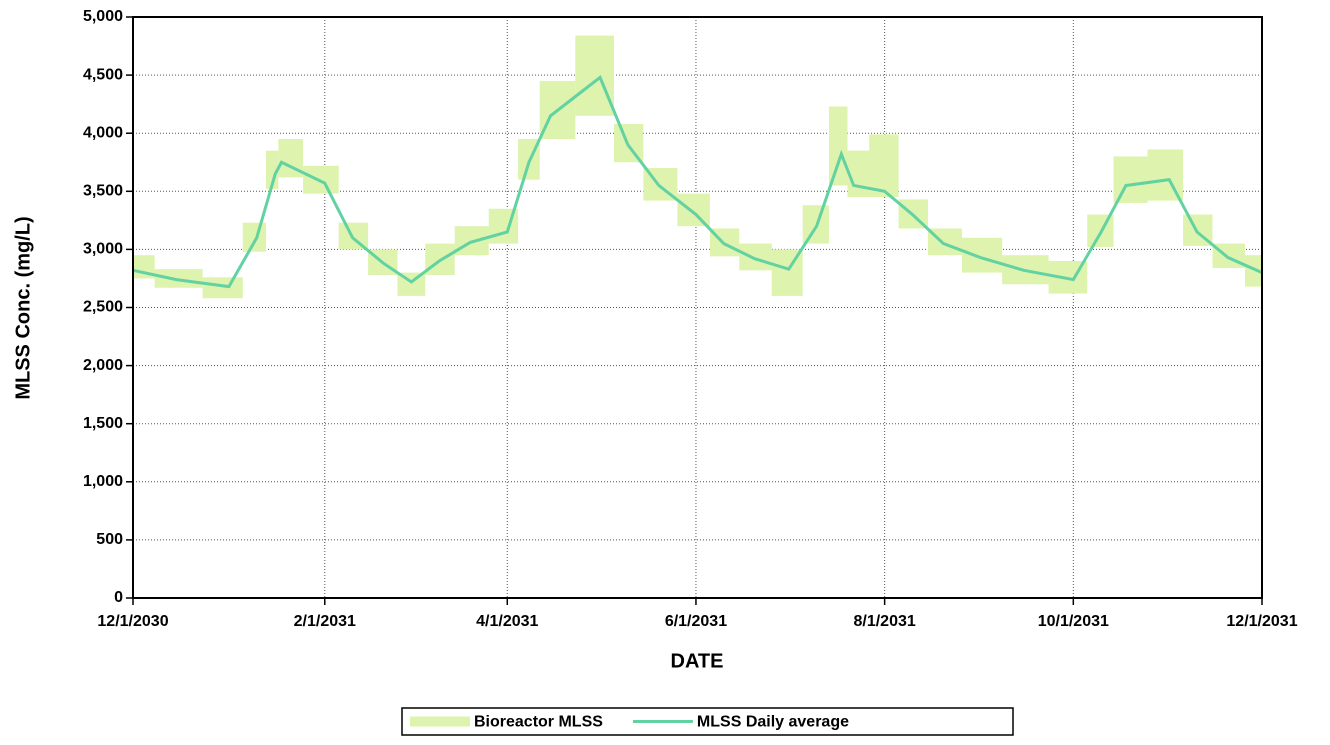 The height and width of the screenshot is (745, 1330). Describe the element at coordinates (103, 481) in the screenshot. I see `y-tick-label: 1,000` at that location.